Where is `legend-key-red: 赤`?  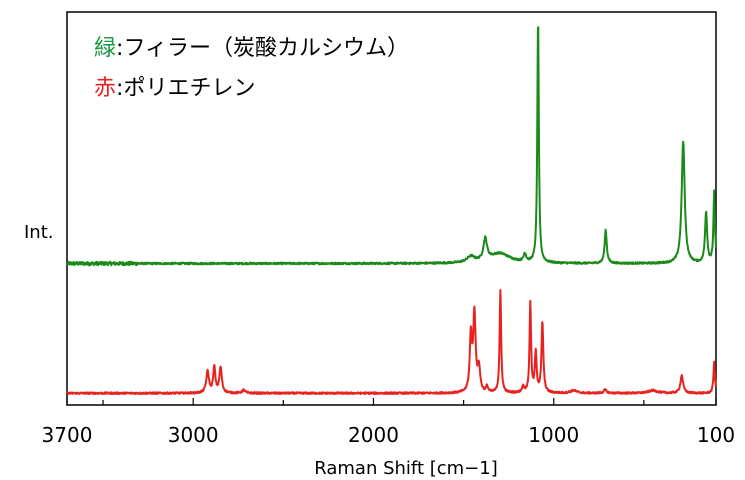 legend-key-red: 赤 is located at coordinates (105, 88).